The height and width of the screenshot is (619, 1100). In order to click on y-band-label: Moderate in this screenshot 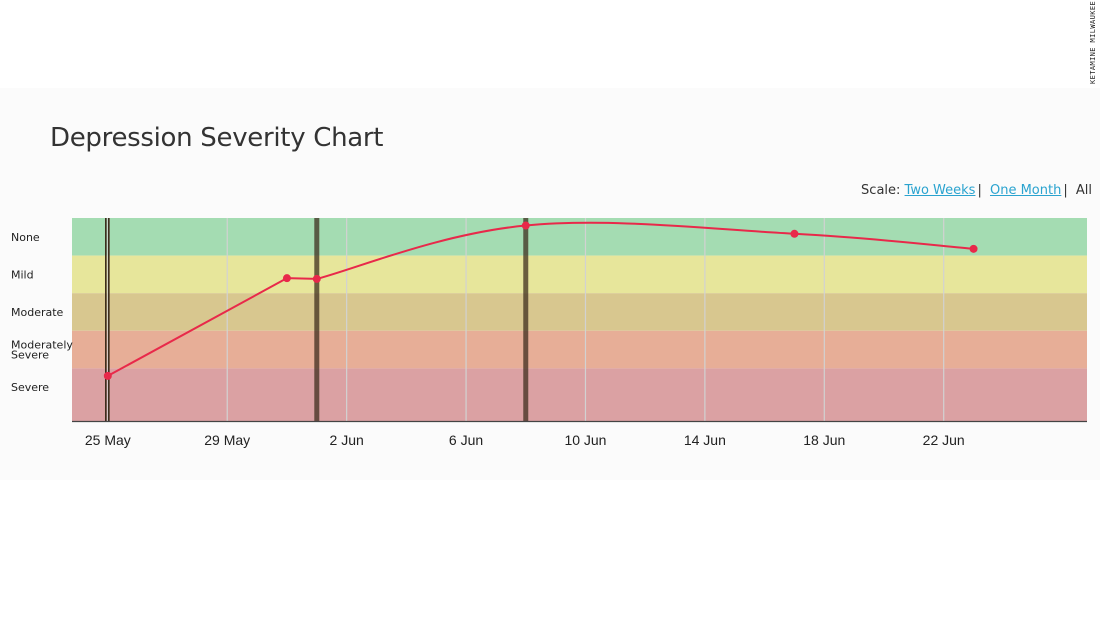, I will do `click(37, 312)`.